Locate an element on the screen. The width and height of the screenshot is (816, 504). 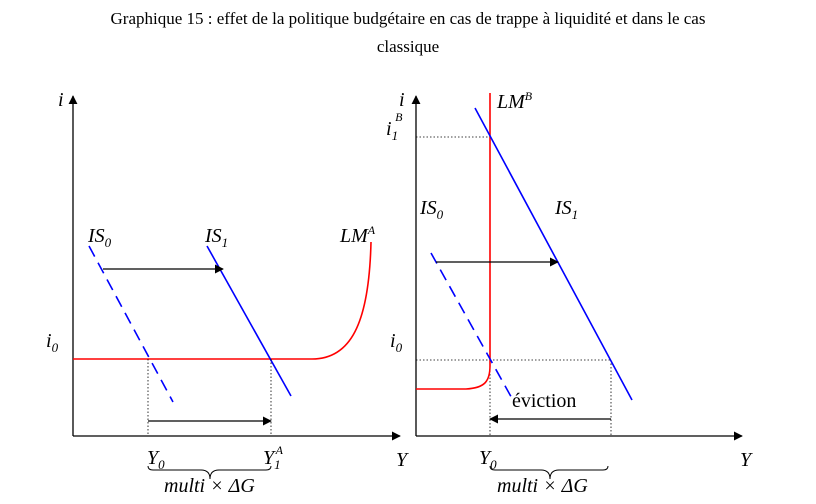
diagram-title-line2: classique is located at coordinates (408, 46).